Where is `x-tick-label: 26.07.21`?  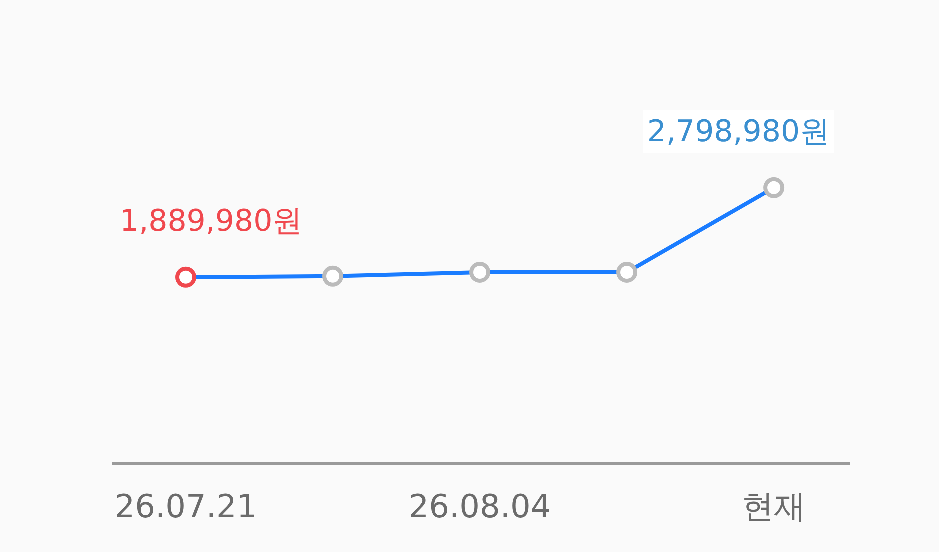 x-tick-label: 26.07.21 is located at coordinates (186, 507).